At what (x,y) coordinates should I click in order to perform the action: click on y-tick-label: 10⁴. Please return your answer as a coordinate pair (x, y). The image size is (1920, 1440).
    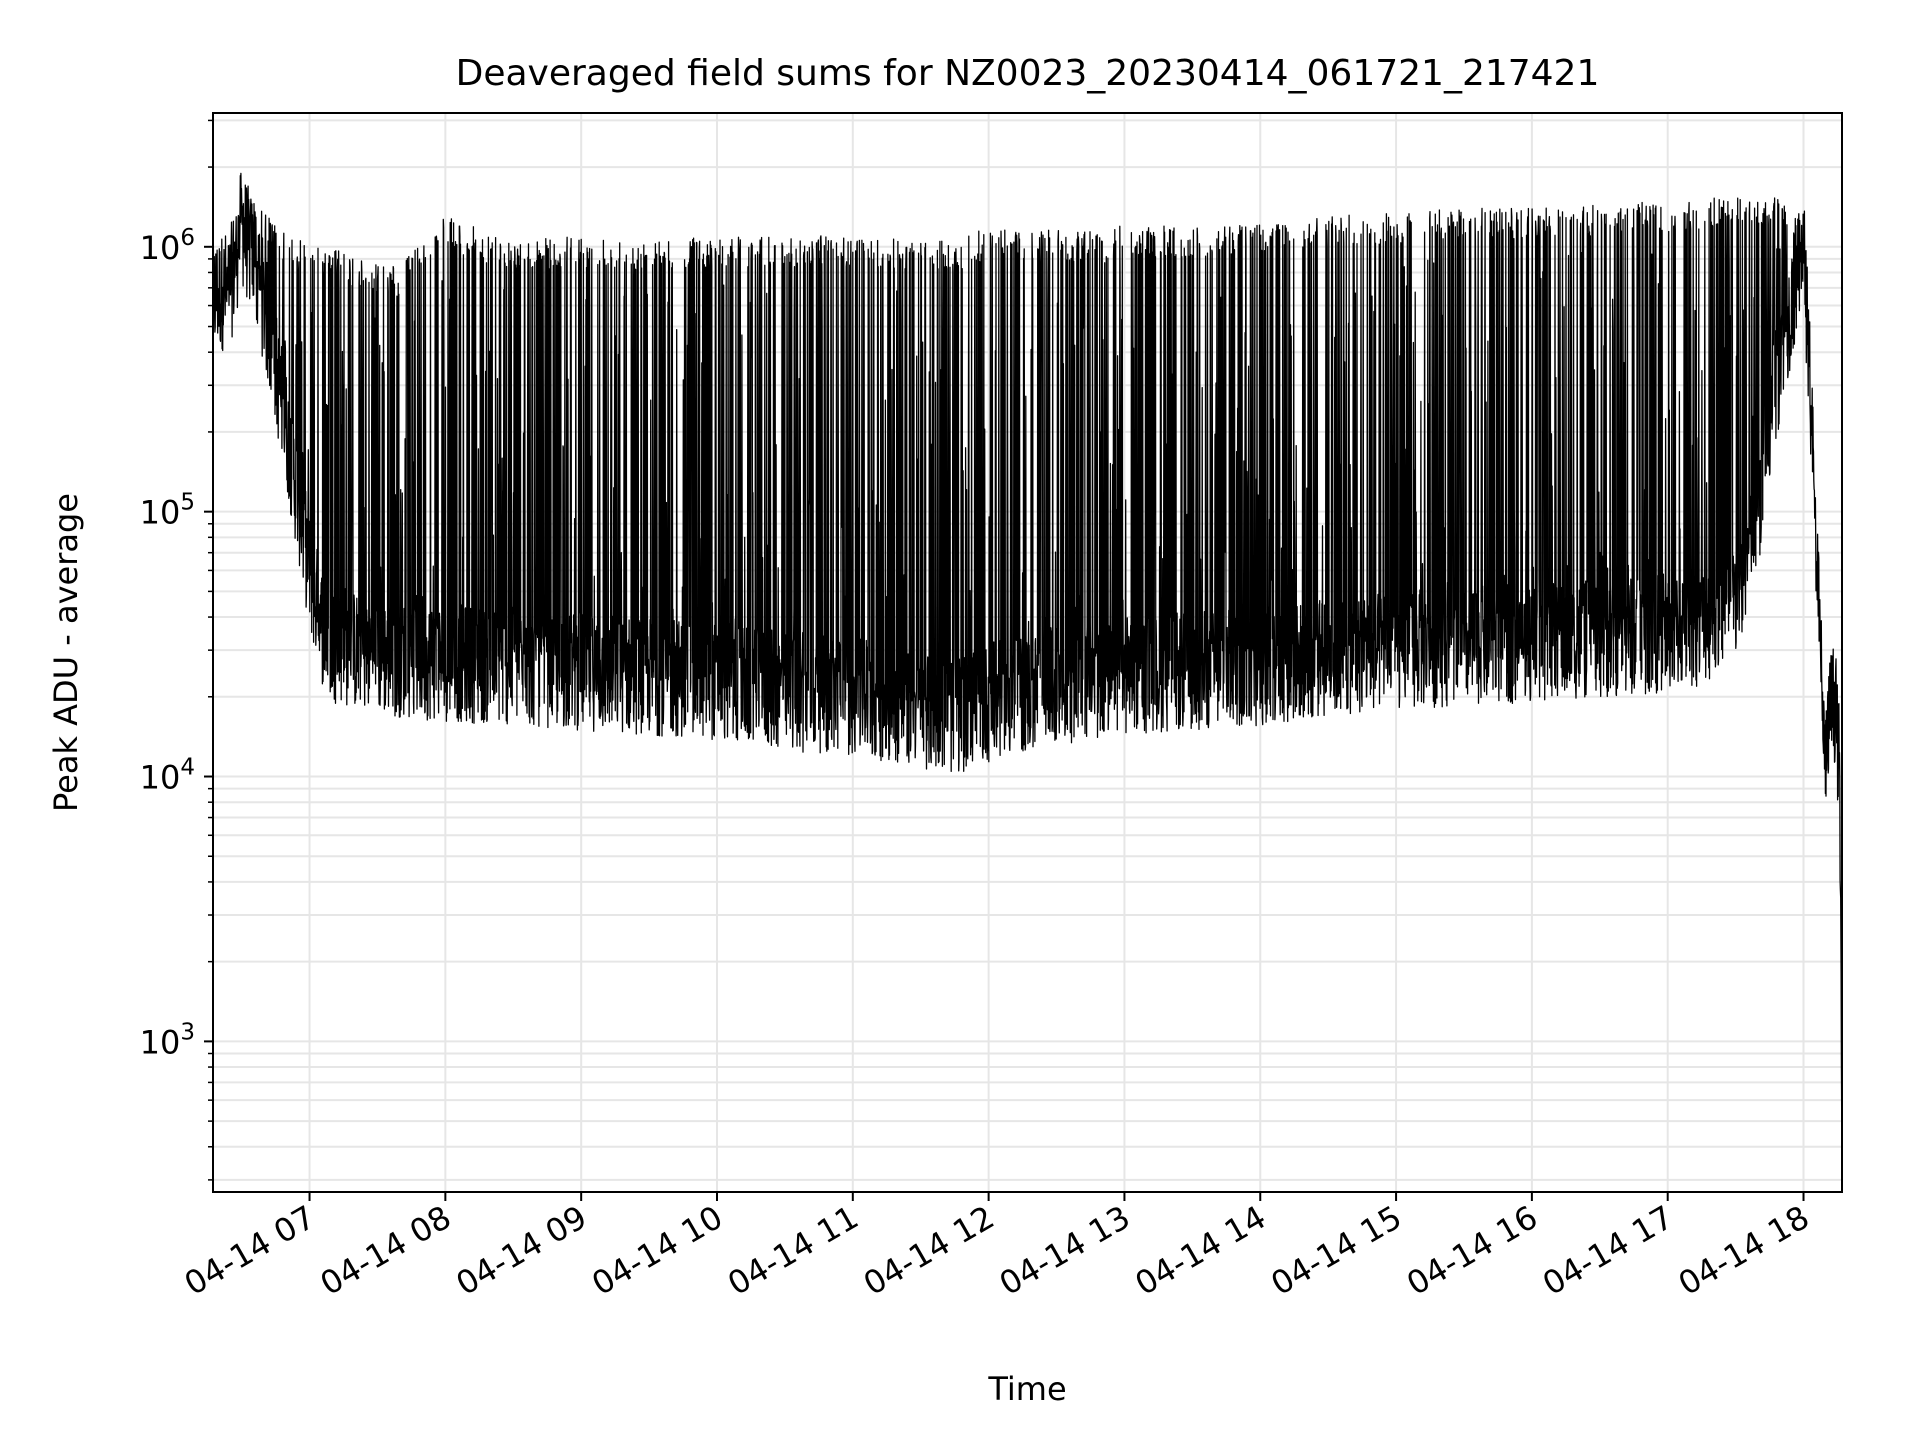
    Looking at the image, I should click on (167, 776).